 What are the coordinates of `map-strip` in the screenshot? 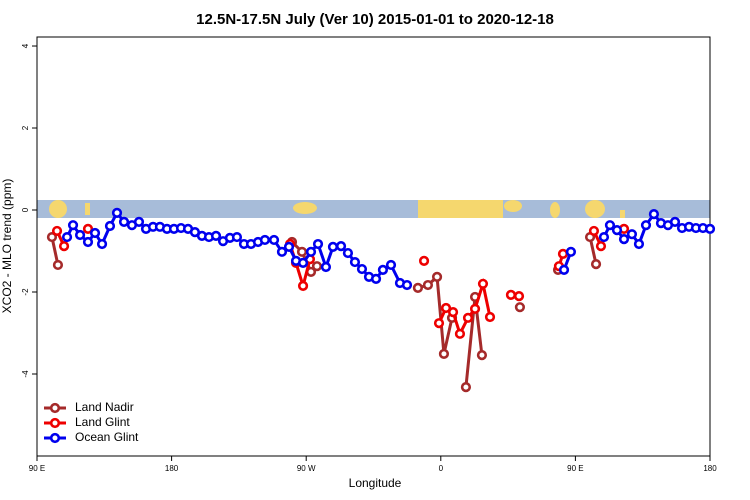 It's located at (373, 209).